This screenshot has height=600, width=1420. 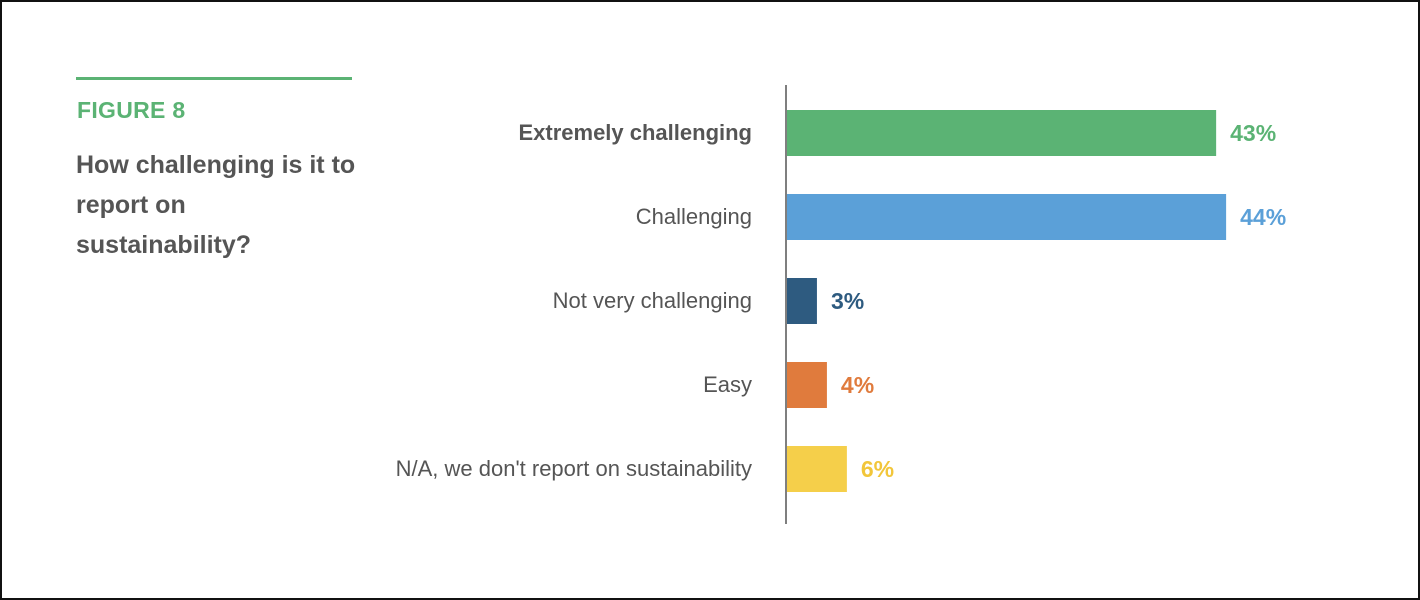 I want to click on category-label-4: N/A, we don't report on sustainability, so click(x=574, y=468).